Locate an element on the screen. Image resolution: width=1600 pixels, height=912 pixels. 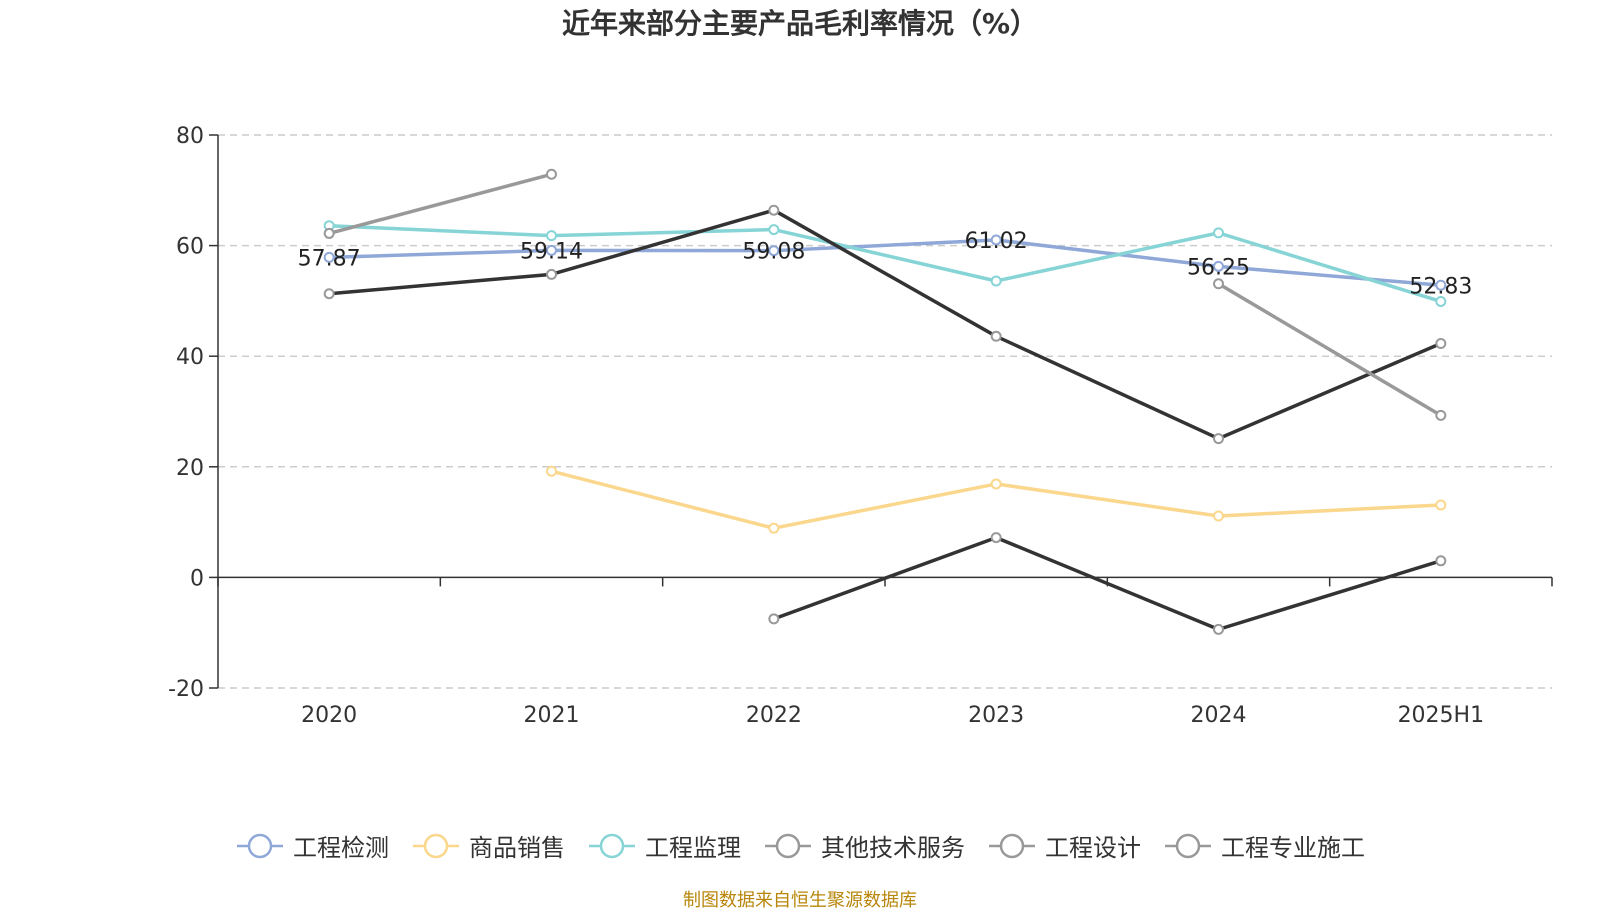
legend-item: 工程检测 is located at coordinates (312, 845).